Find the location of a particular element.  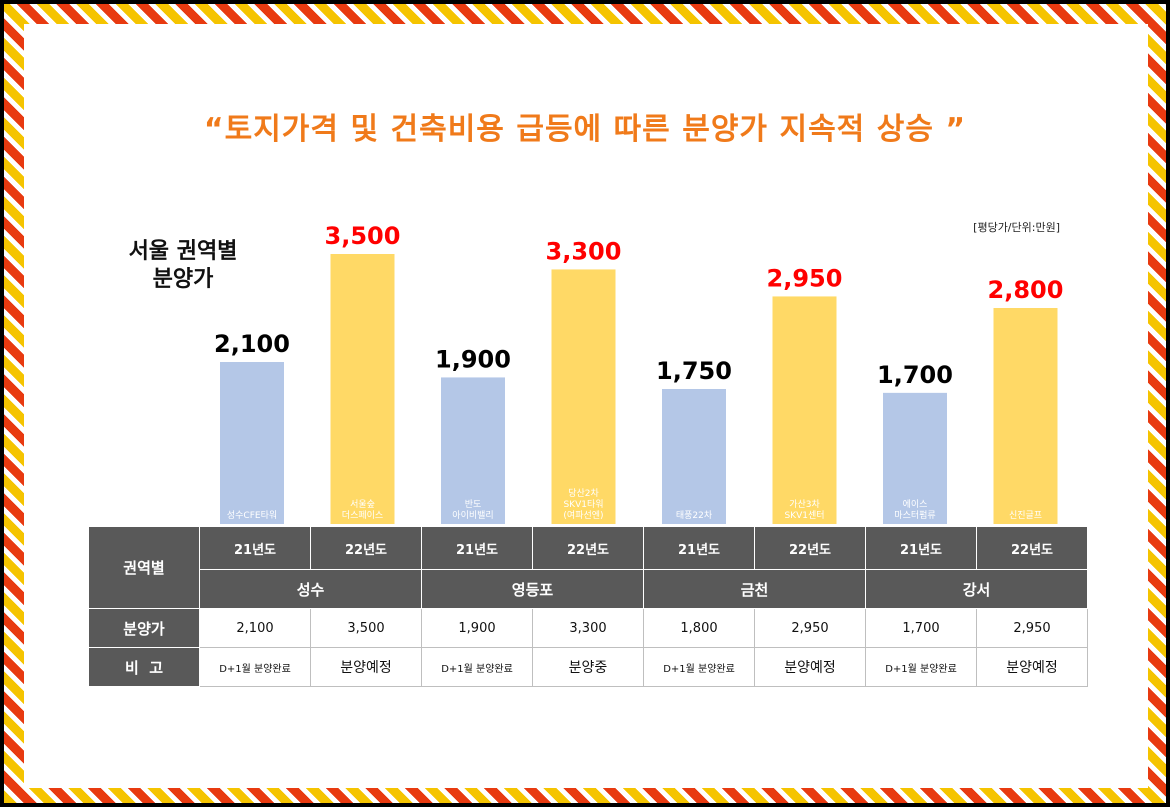

header-price: 분양가 is located at coordinates (144, 628).